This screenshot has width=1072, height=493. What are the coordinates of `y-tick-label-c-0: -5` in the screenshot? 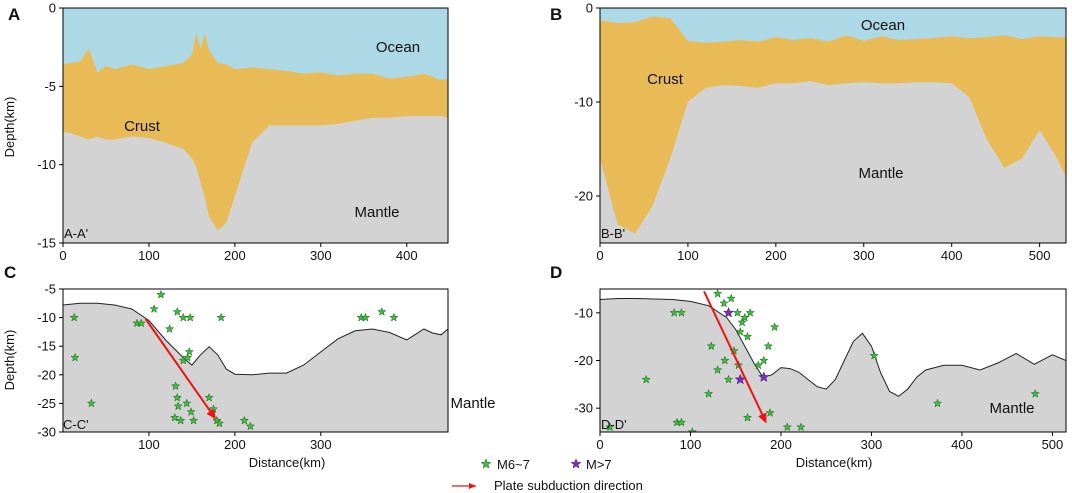 It's located at (50, 289).